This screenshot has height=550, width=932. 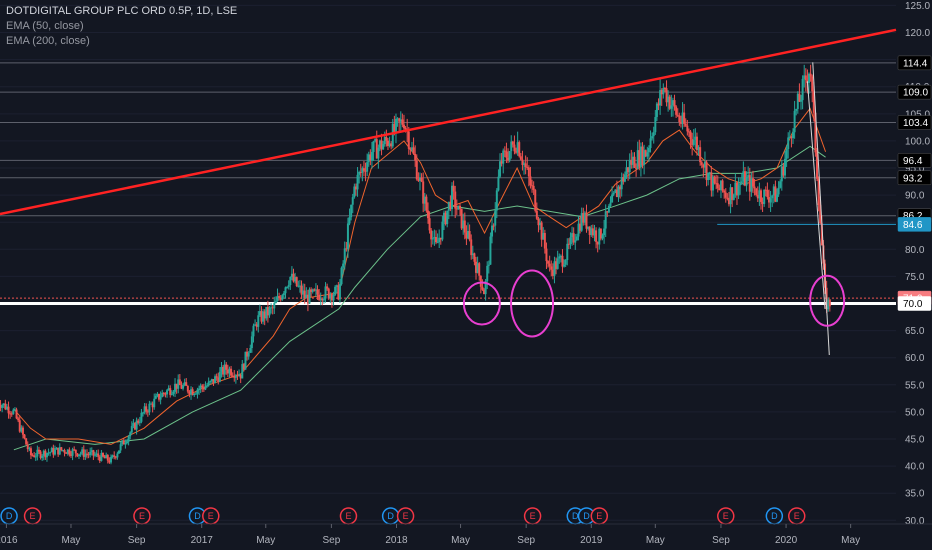 I want to click on symbol-title: DOTDIGITAL GROUP PLC ORD 0.5P, 1D, LSE, so click(x=122, y=11).